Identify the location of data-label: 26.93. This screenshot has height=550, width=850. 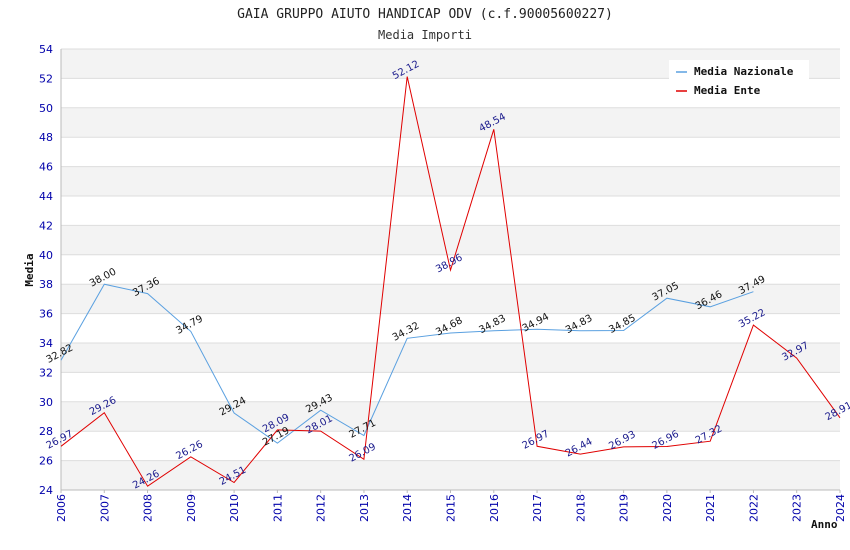
(622, 440).